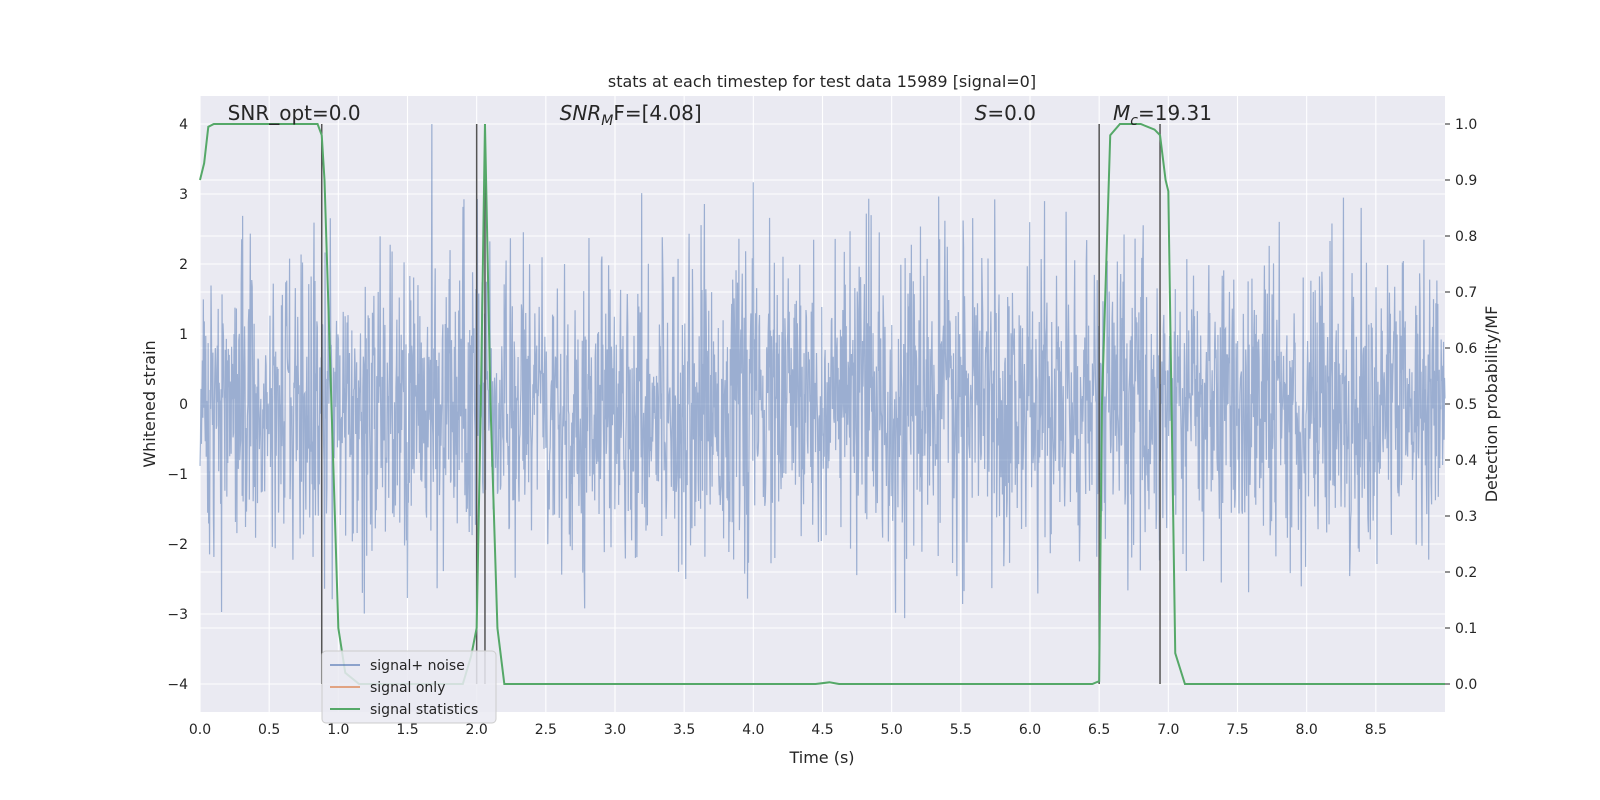  I want to click on x-tick-label: 3.5, so click(684, 730).